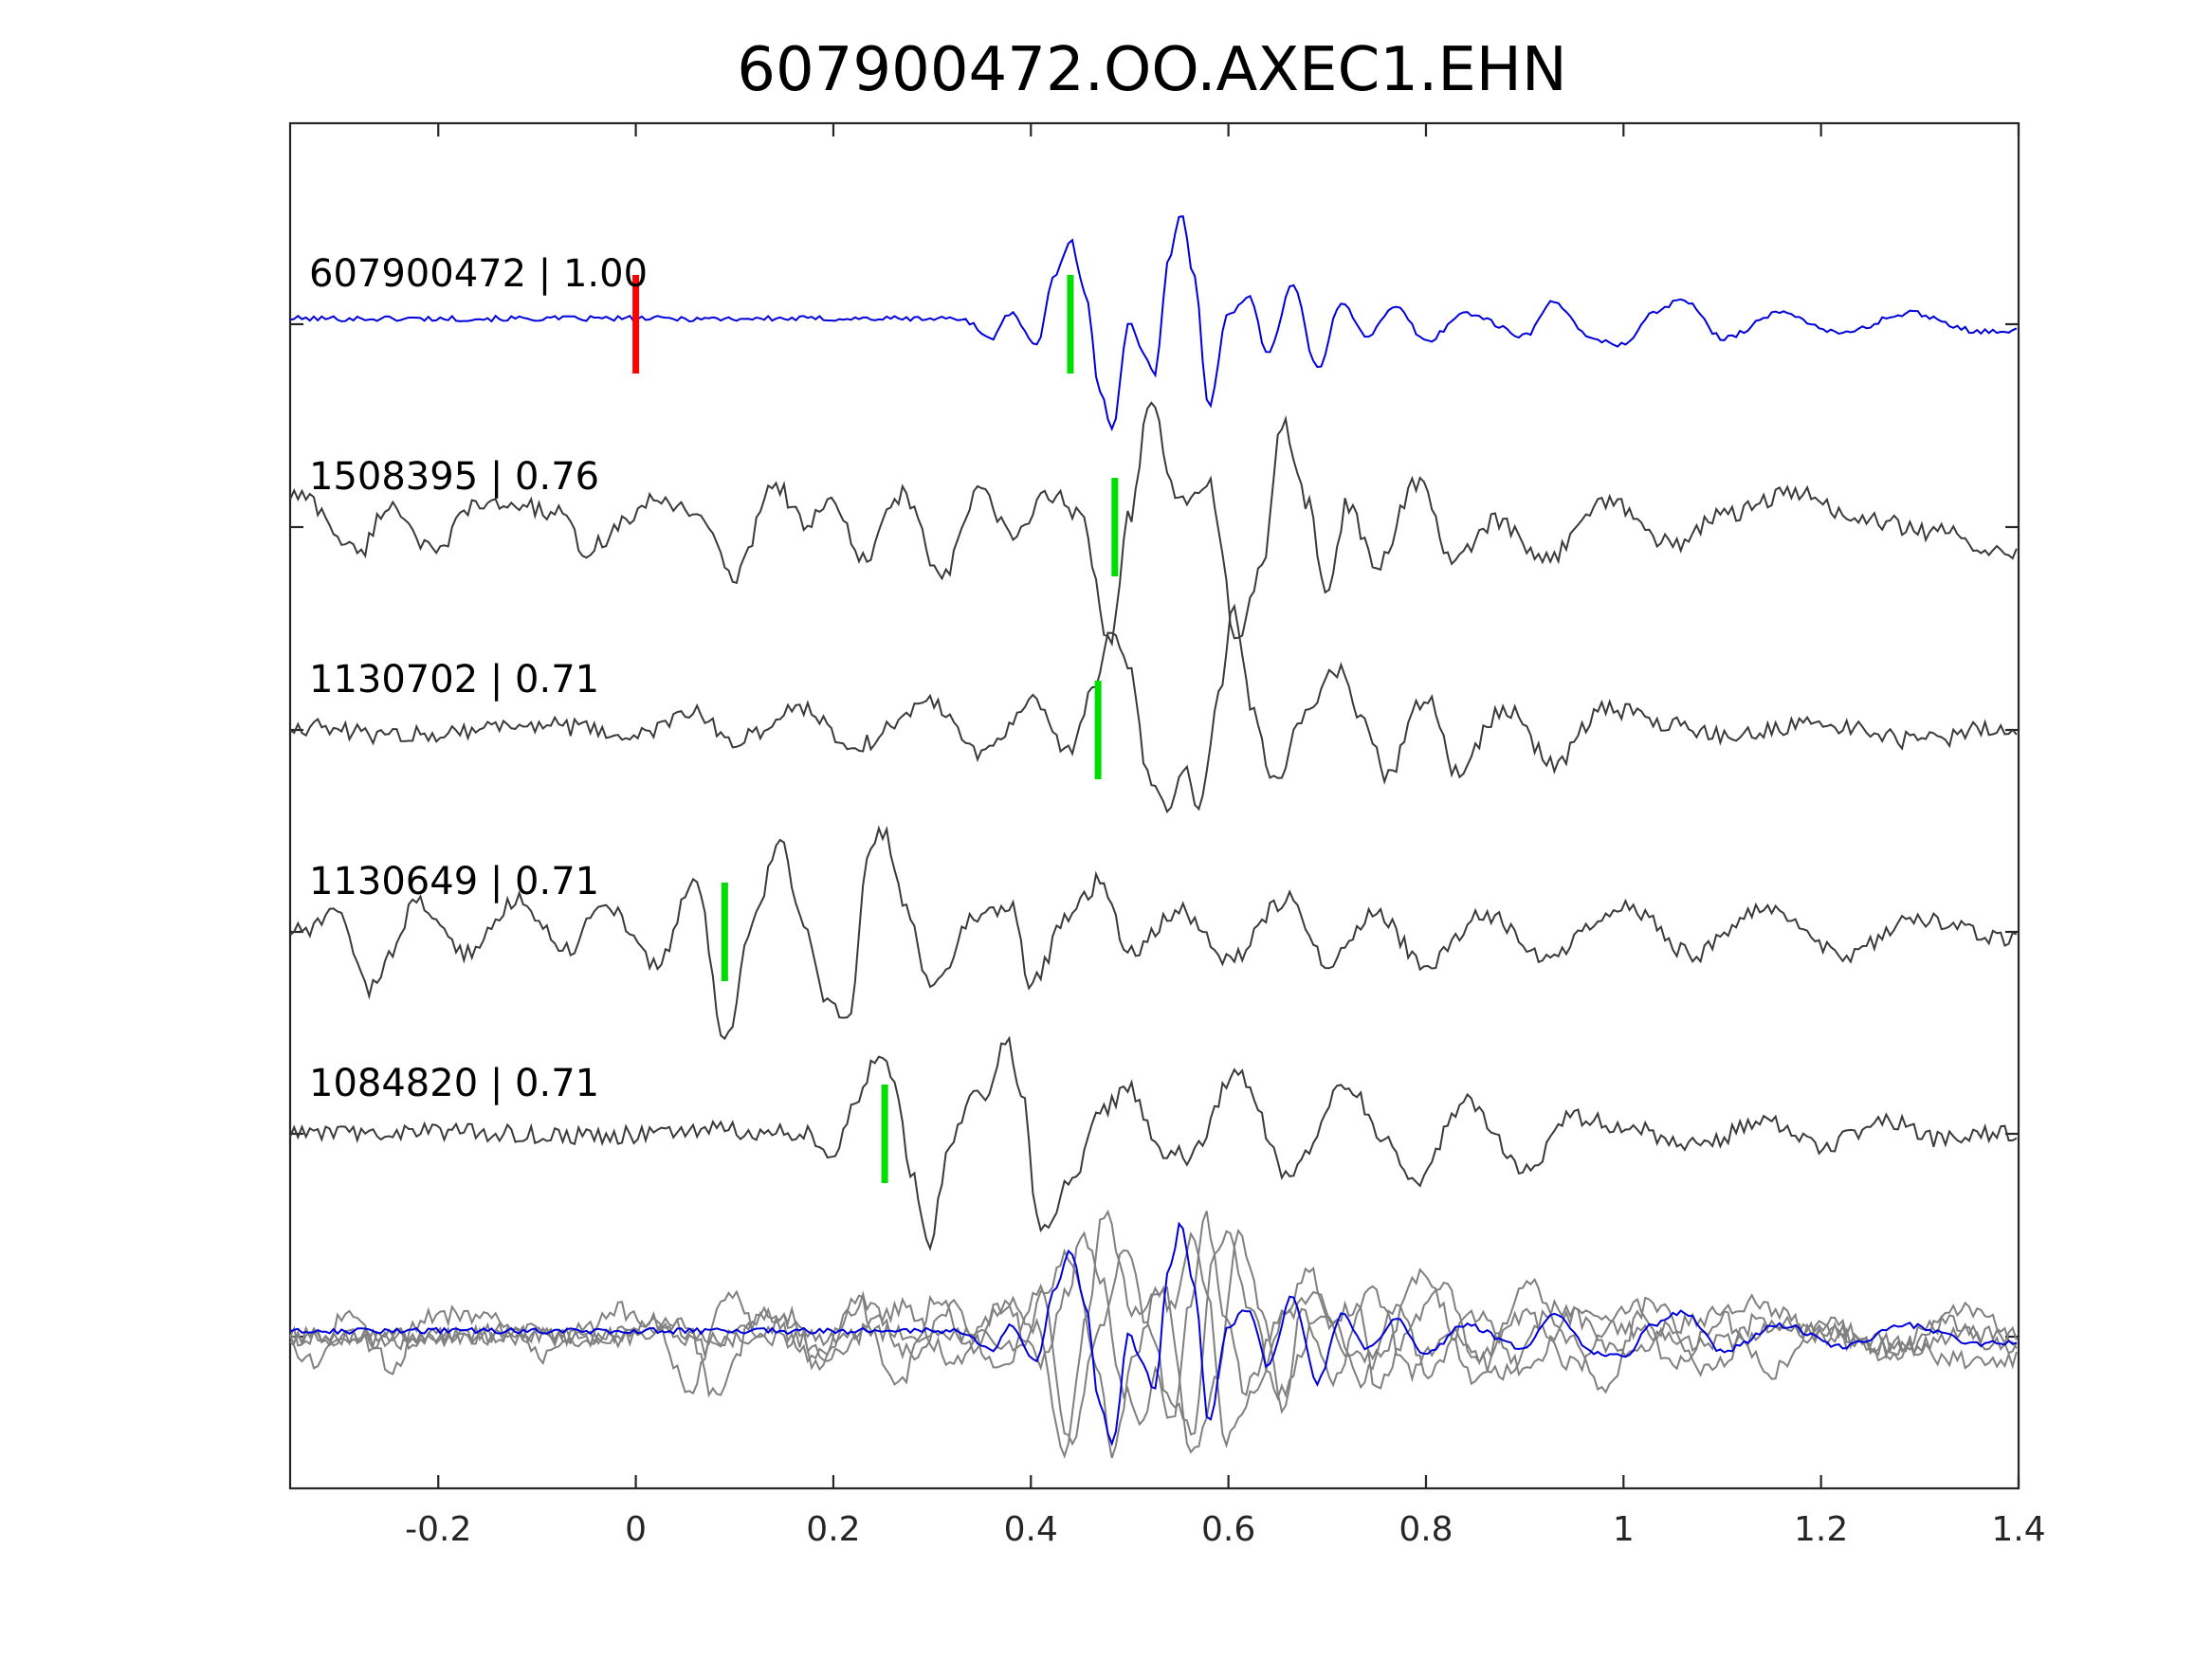 The height and width of the screenshot is (1659, 2212). What do you see at coordinates (454, 881) in the screenshot?
I see `trace-label: 1130649 | 0.71` at bounding box center [454, 881].